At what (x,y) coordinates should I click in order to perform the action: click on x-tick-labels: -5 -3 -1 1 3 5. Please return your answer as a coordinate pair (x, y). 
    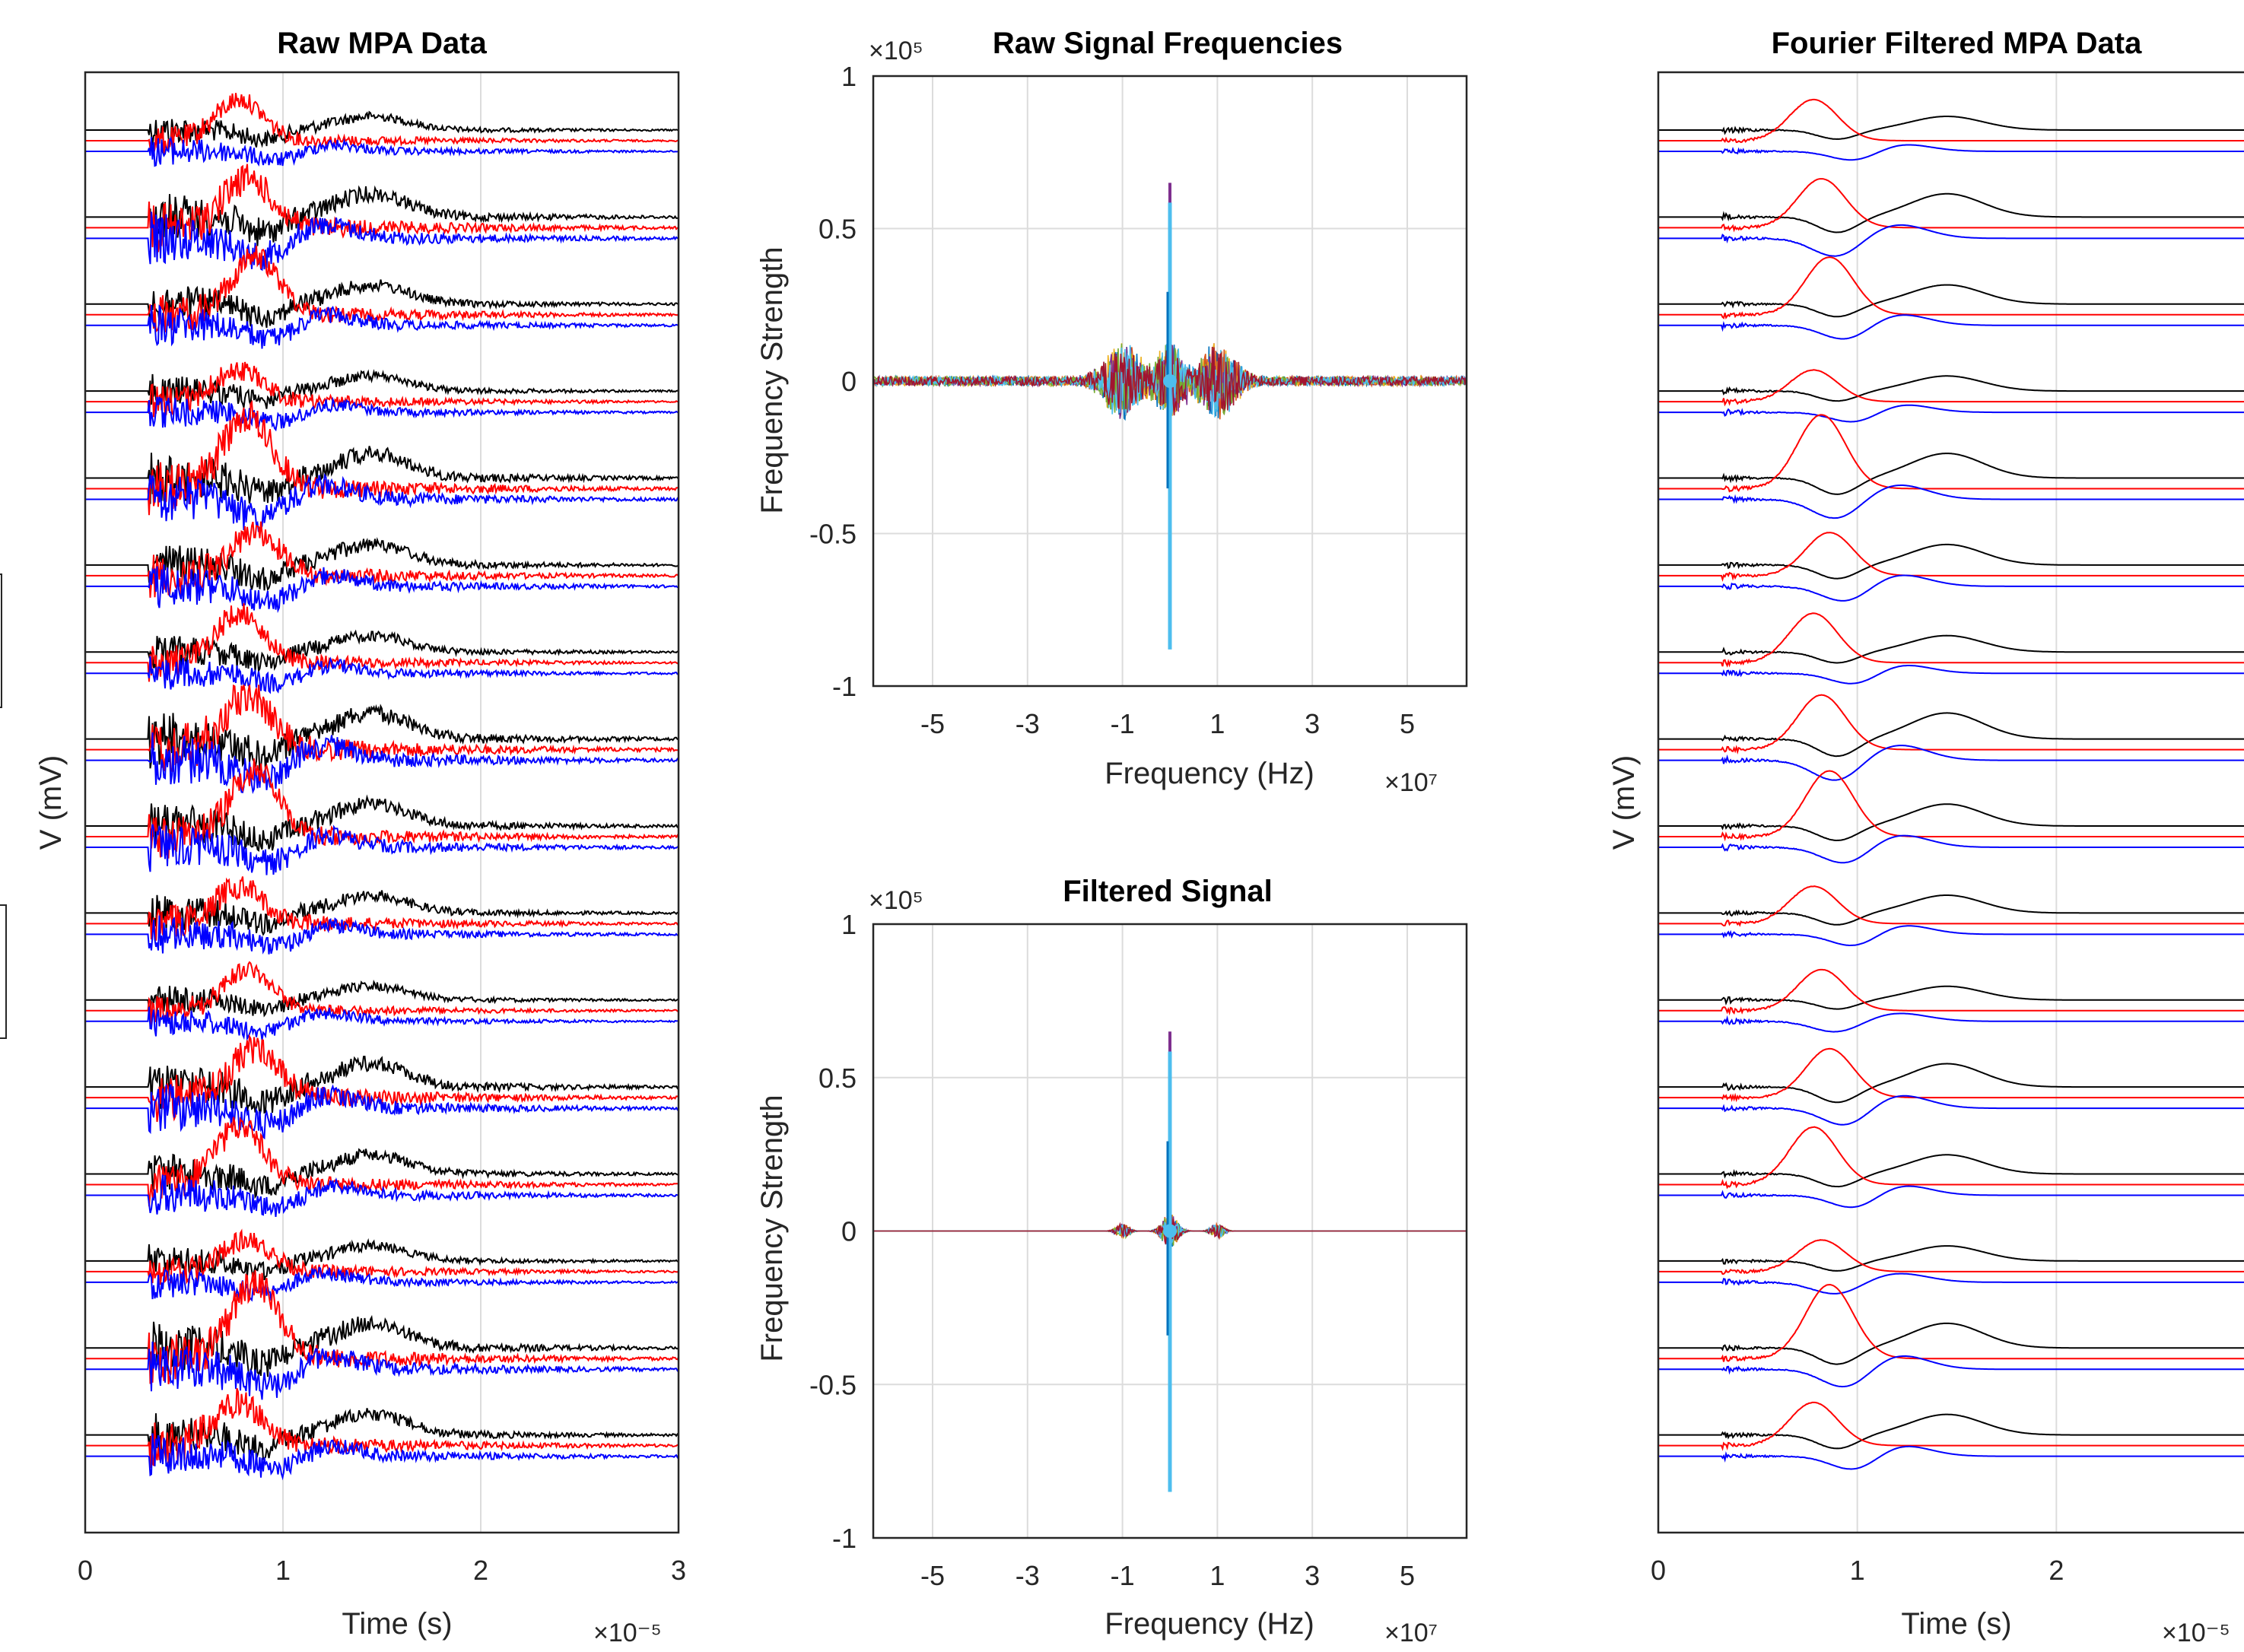
    Looking at the image, I should click on (1168, 723).